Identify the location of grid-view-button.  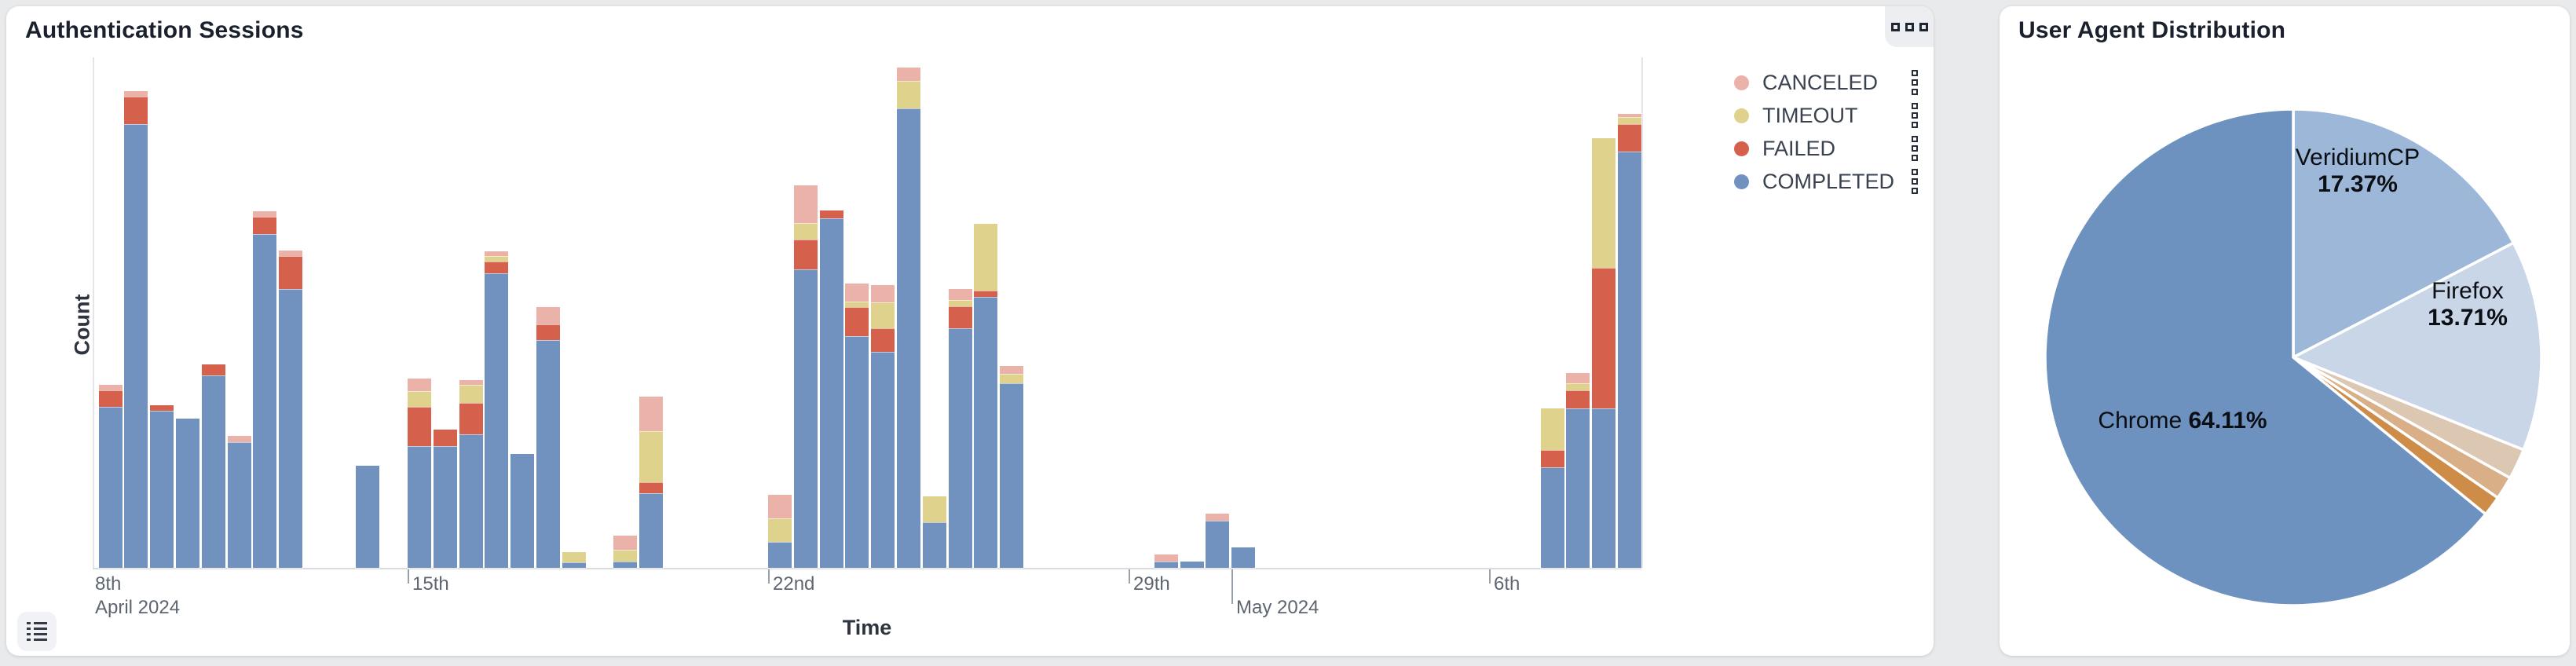
(1910, 26).